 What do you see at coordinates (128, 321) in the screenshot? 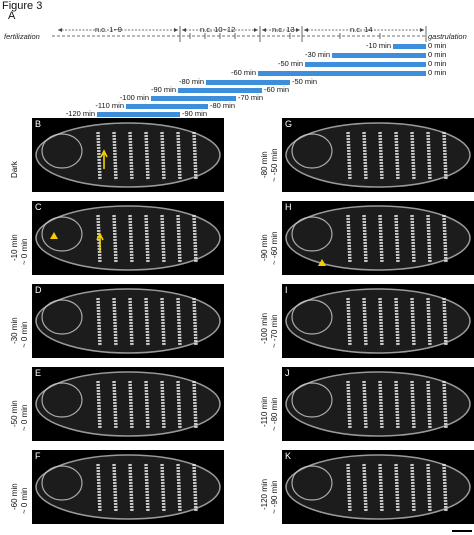
I see `embryo-panel-d: D` at bounding box center [128, 321].